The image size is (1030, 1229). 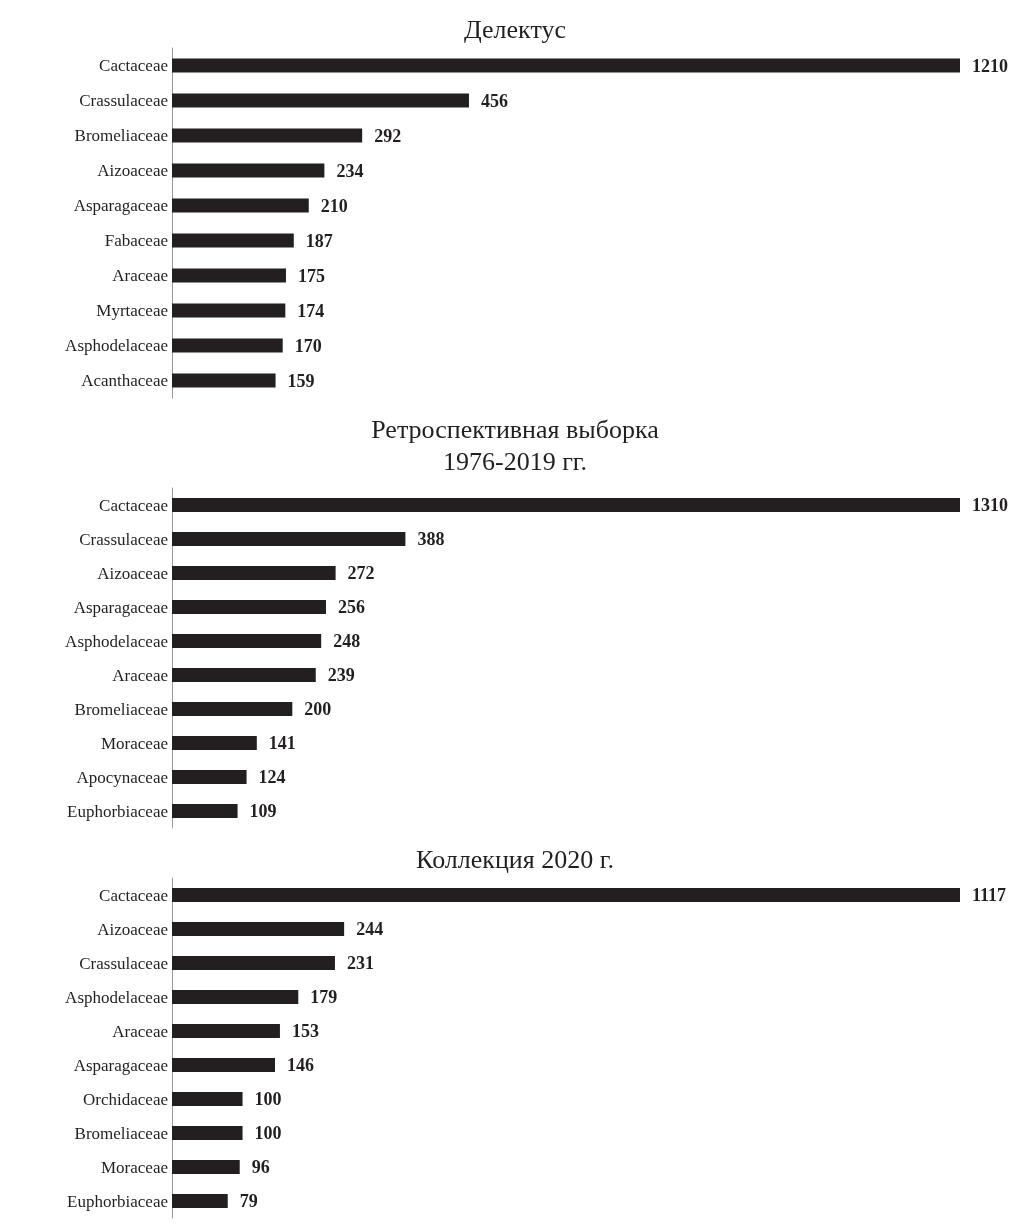 I want to click on data-label: 175, so click(x=311, y=275).